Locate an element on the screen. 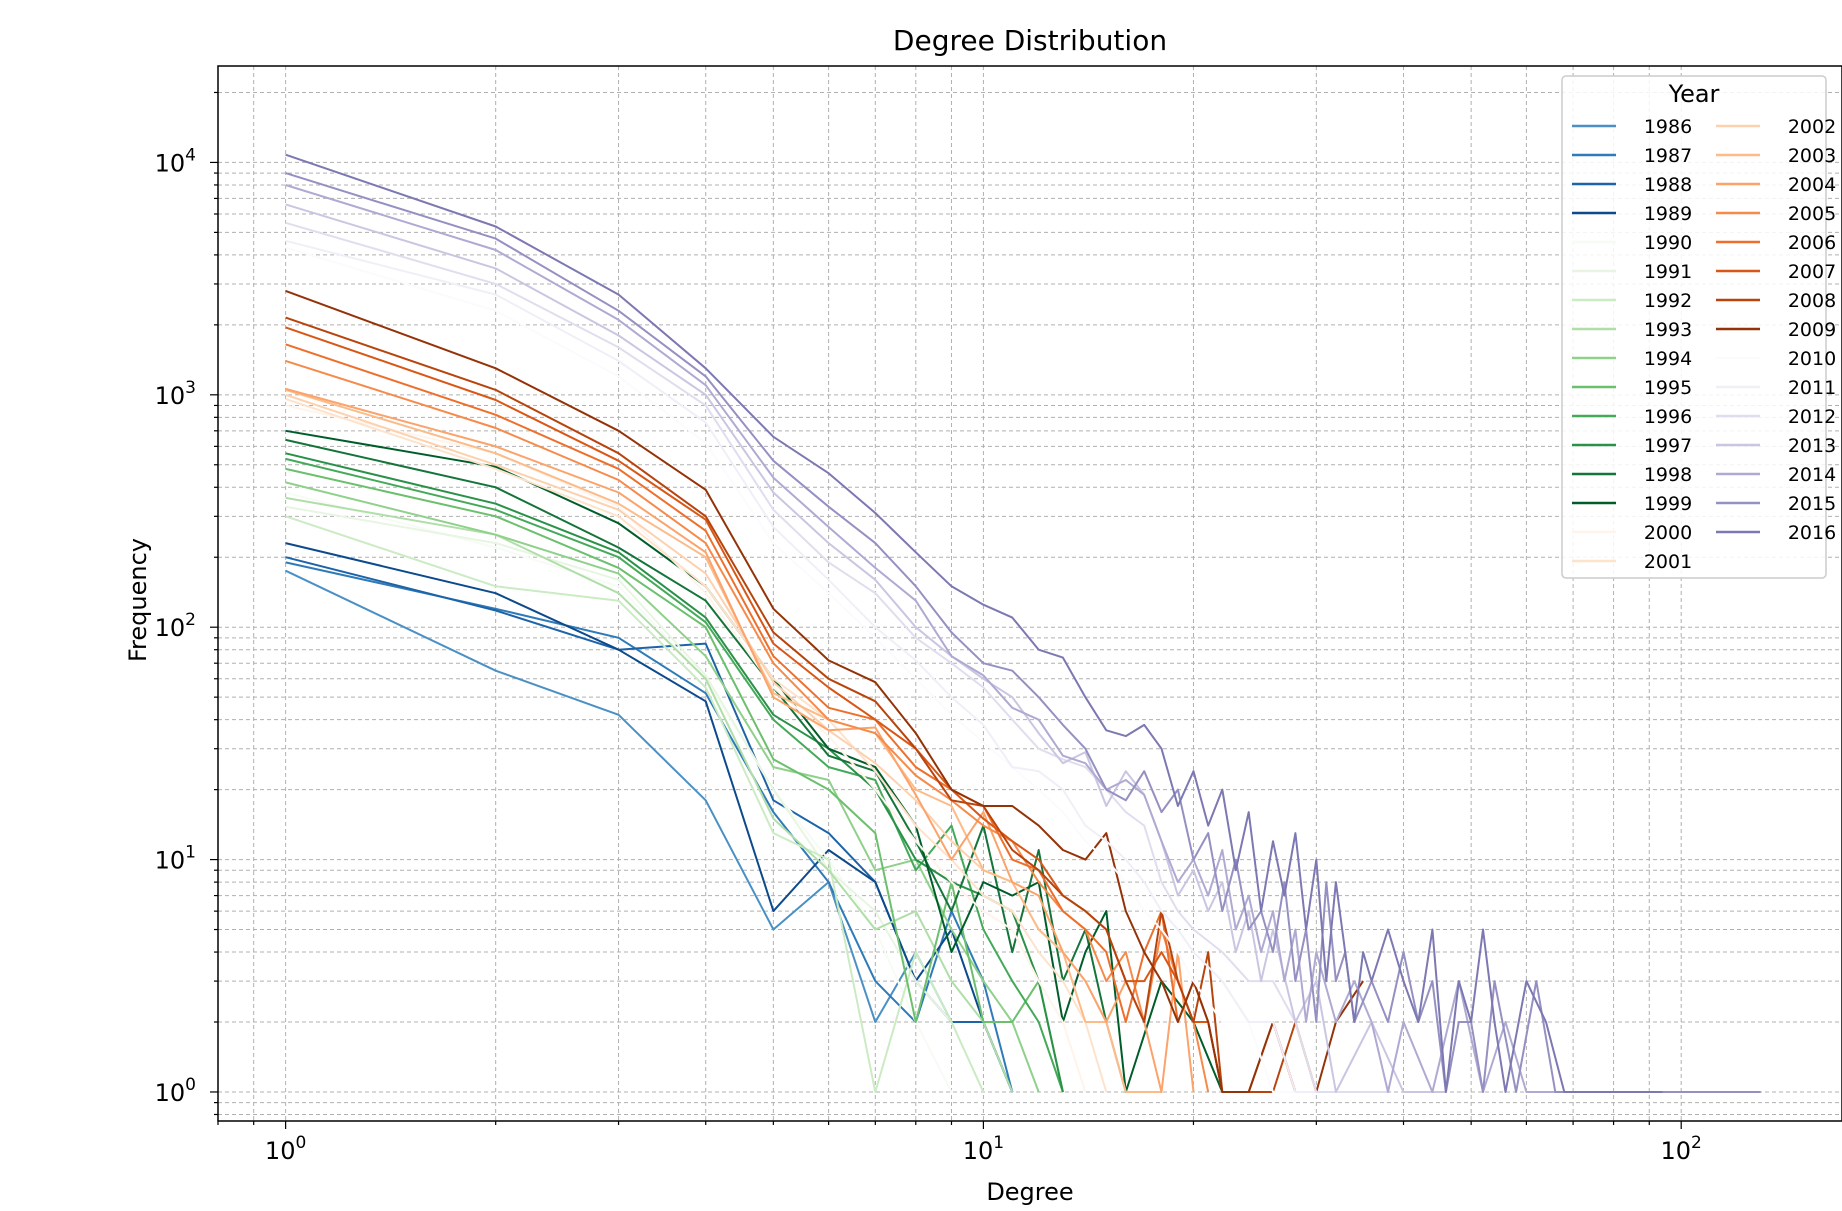  legend-label-2014: 2014 is located at coordinates (1812, 475).